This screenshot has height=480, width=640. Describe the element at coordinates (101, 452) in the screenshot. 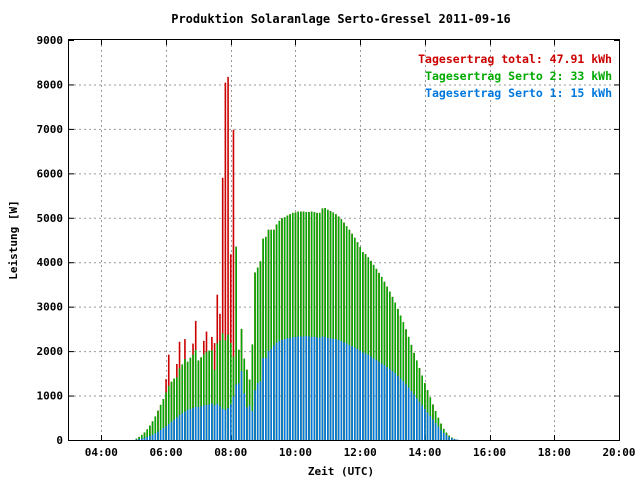

I see `x-tick-label: 04:00` at that location.